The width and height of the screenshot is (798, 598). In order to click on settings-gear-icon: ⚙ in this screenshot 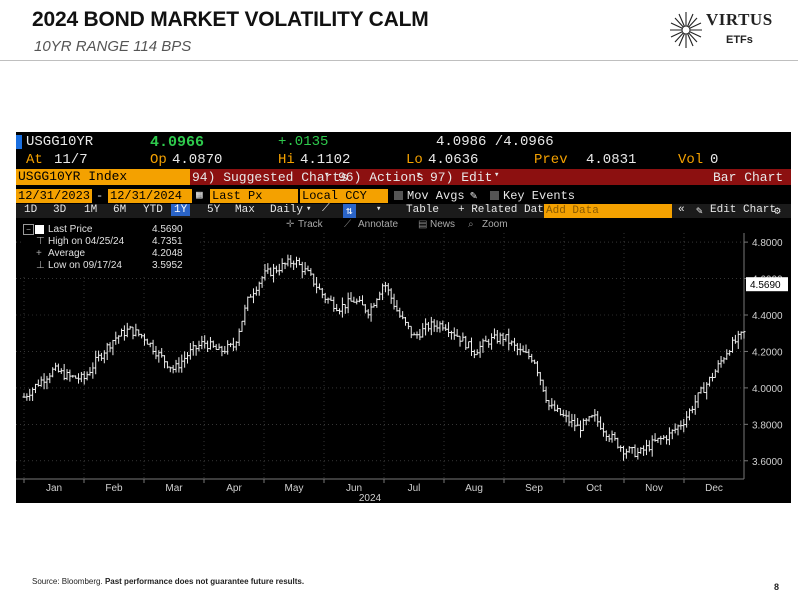, I will do `click(777, 212)`.